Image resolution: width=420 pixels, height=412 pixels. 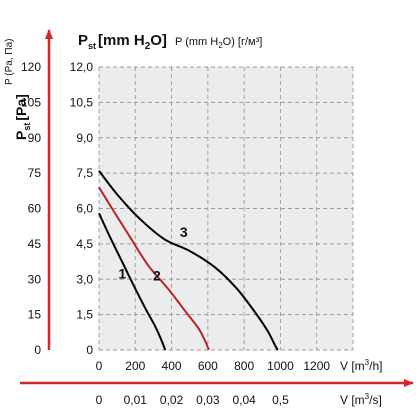 What do you see at coordinates (99, 400) in the screenshot?
I see `x-tick-label-m3s: 0` at bounding box center [99, 400].